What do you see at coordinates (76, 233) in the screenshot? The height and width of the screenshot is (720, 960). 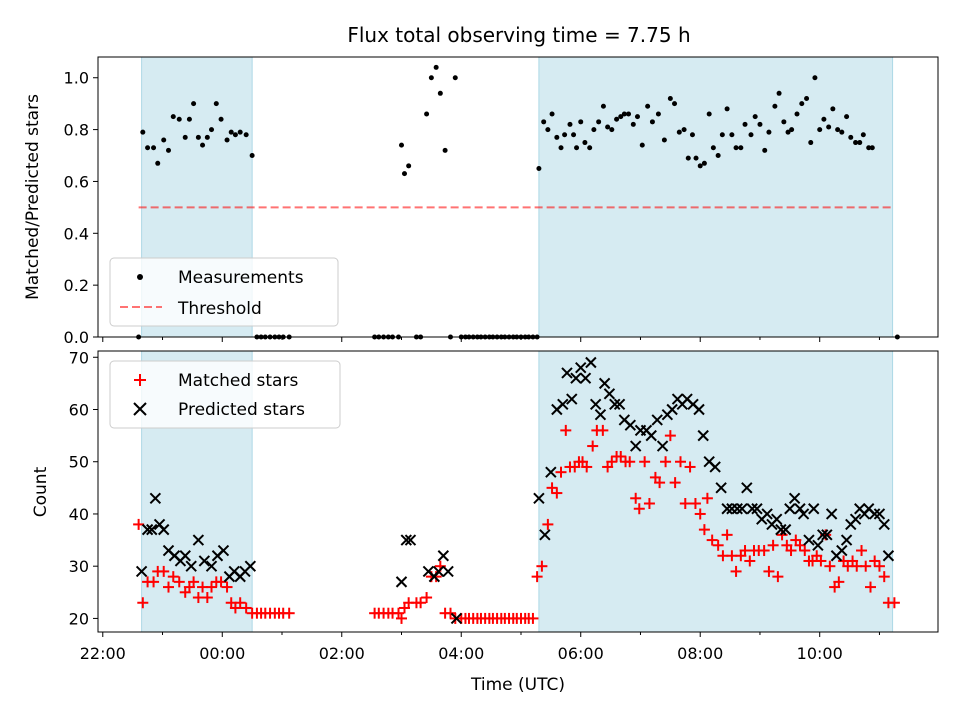 I see `top-ytick-label: 0.4` at bounding box center [76, 233].